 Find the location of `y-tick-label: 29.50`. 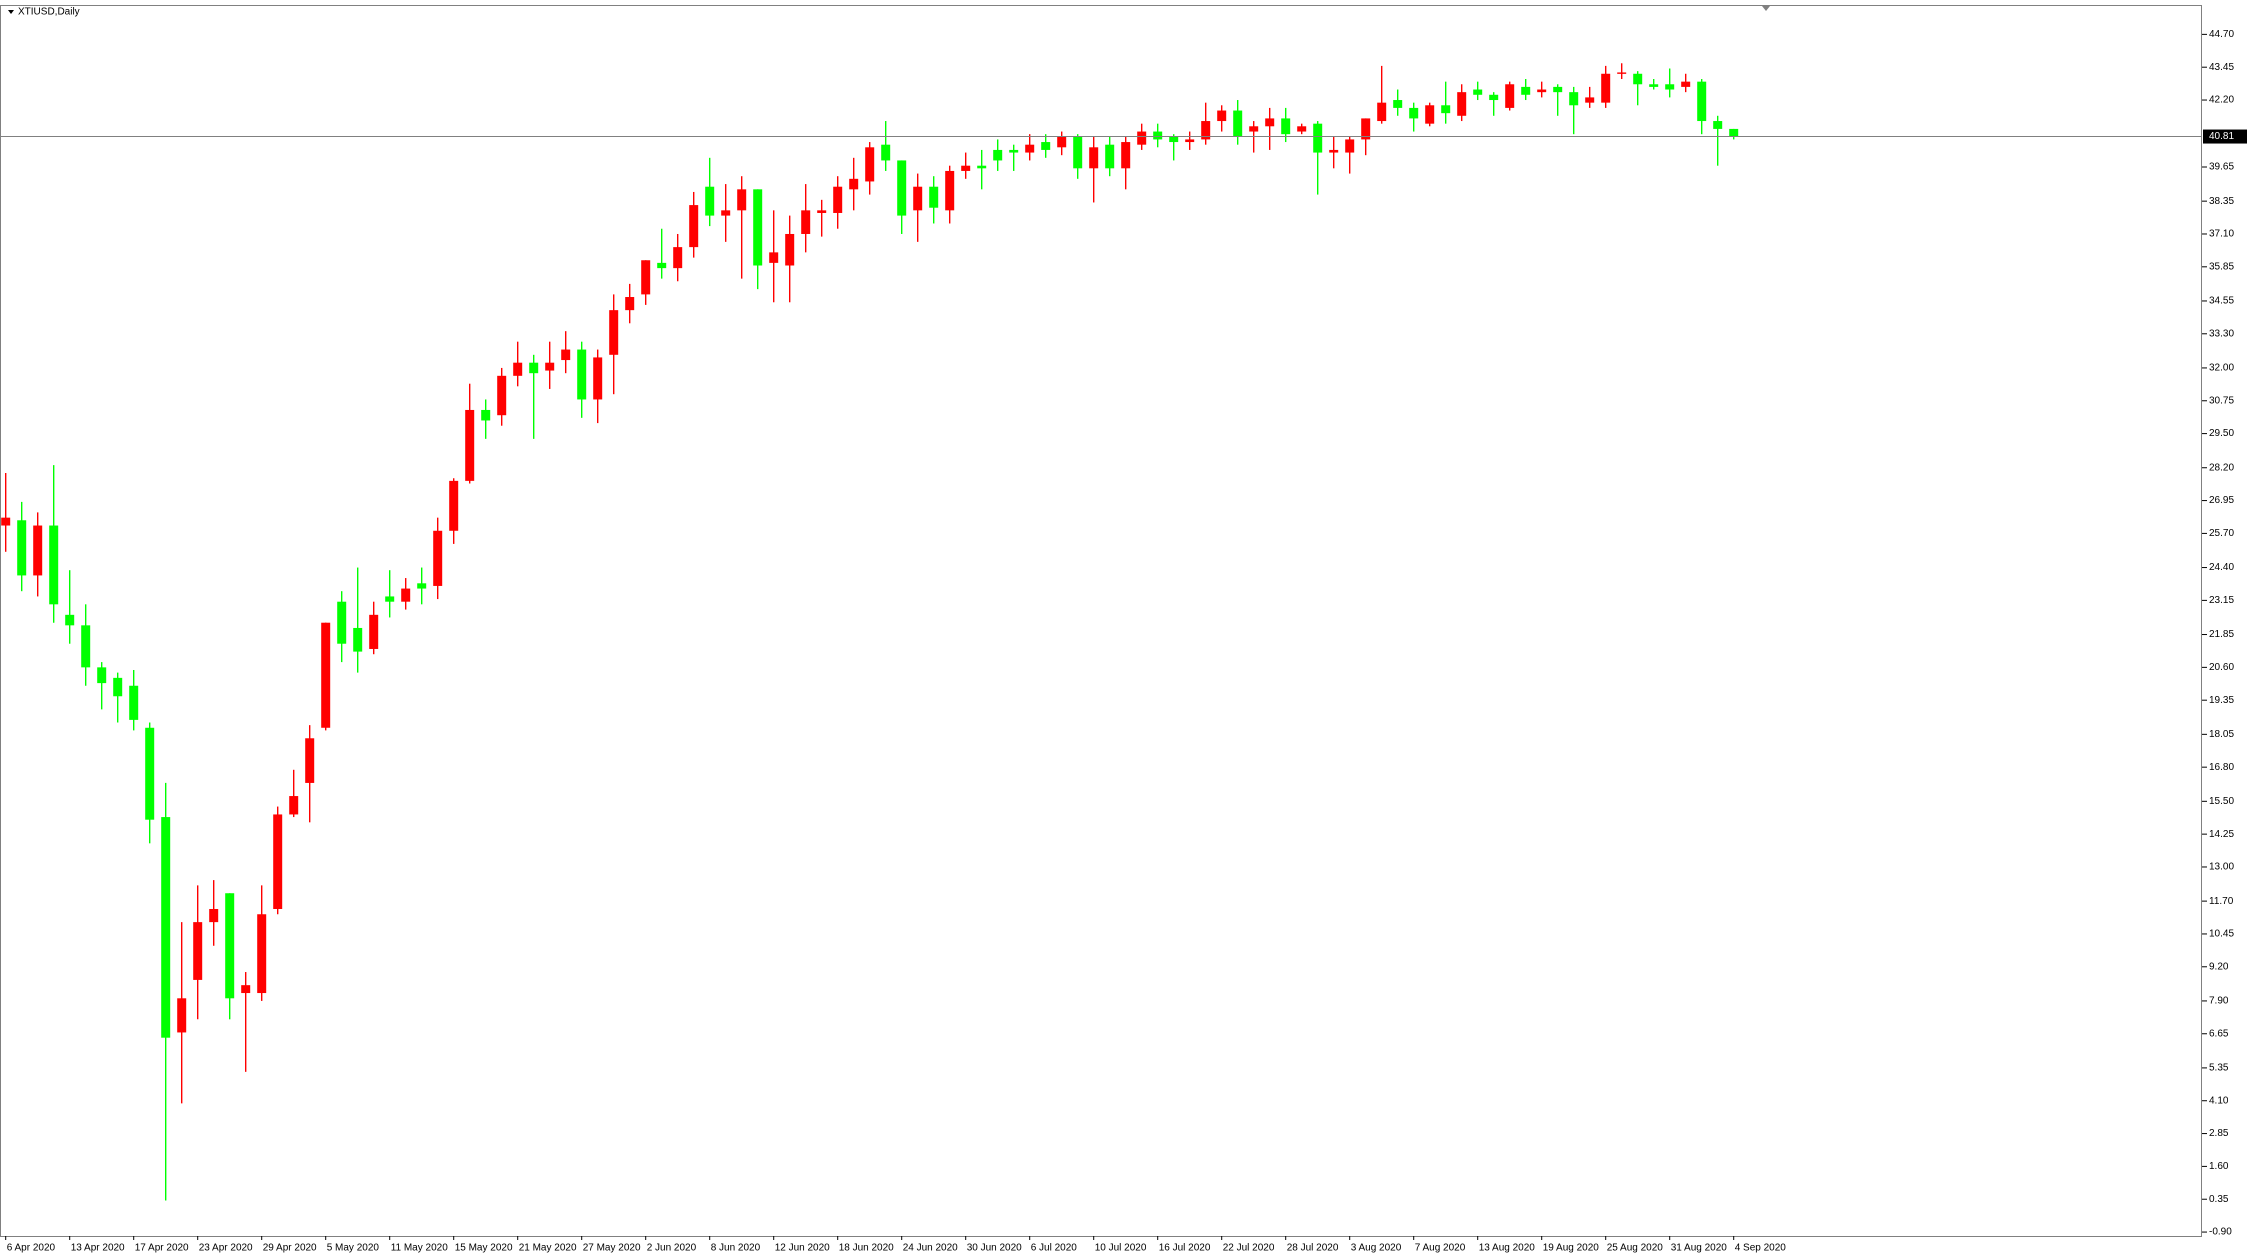

y-tick-label: 29.50 is located at coordinates (2221, 433).